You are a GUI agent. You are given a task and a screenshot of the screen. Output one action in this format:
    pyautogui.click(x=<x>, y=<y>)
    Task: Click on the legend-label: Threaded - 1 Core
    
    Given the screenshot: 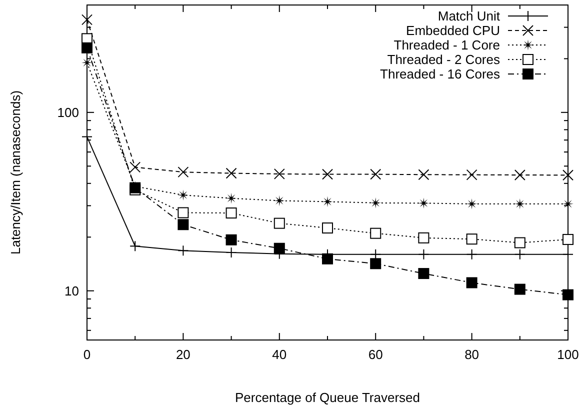 What is the action you would take?
    pyautogui.click(x=447, y=45)
    